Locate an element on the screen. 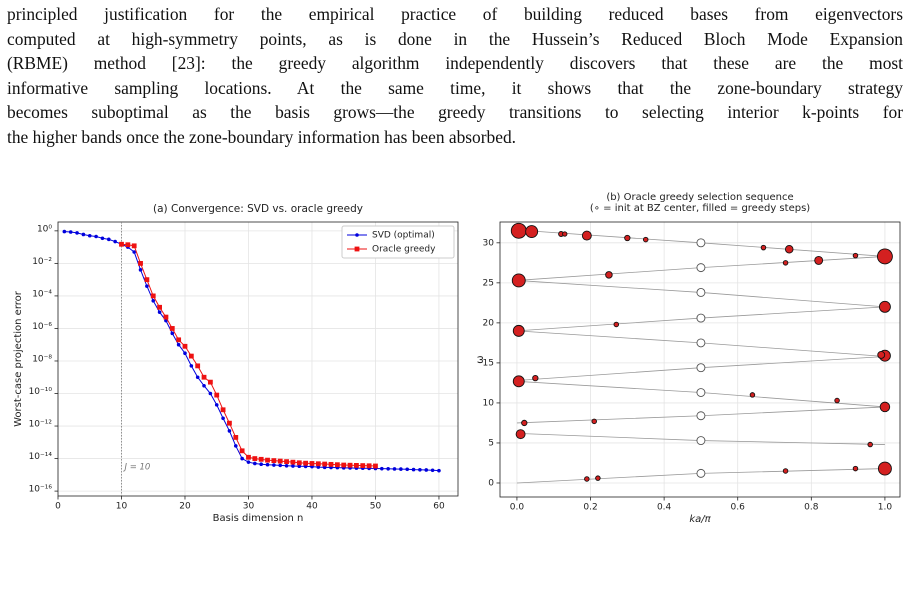 This screenshot has width=914, height=590. y-axis-label: ω is located at coordinates (480, 359).